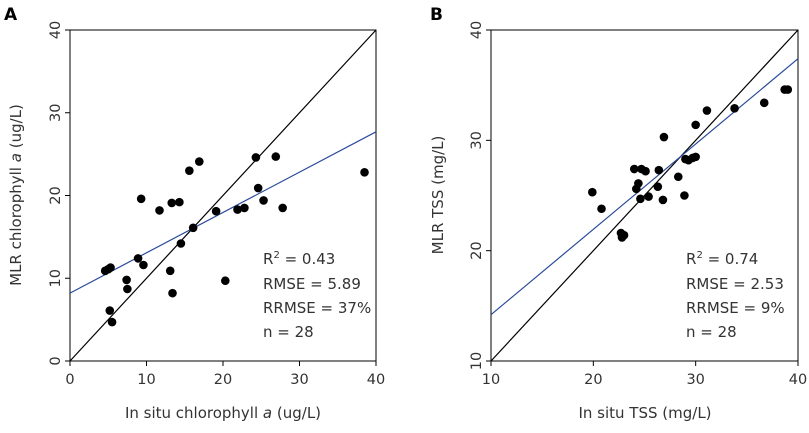  Describe the element at coordinates (56, 113) in the screenshot. I see `panel-a-y-tick-label: 30` at that location.